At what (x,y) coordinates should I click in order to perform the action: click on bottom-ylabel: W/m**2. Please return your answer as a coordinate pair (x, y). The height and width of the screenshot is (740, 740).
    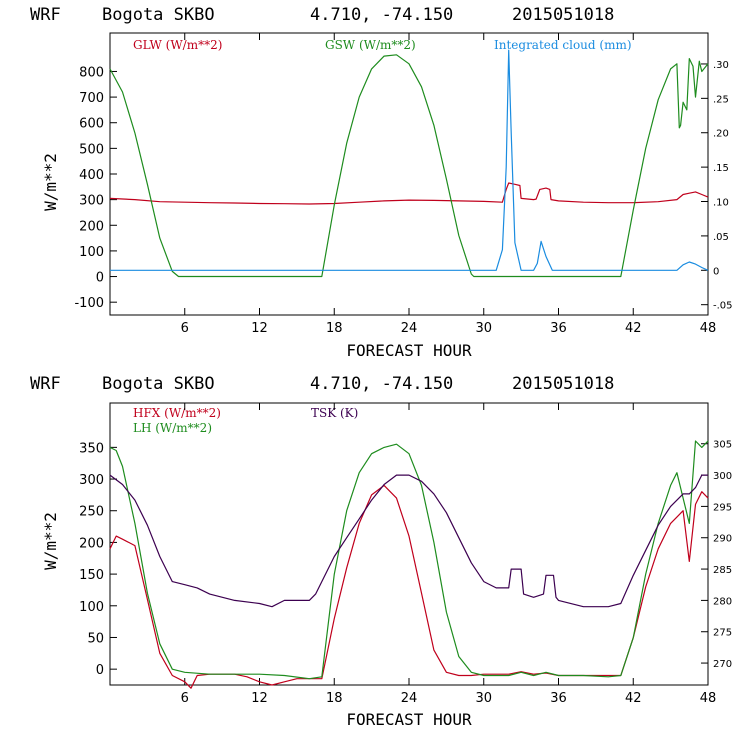
    Looking at the image, I should click on (50, 541).